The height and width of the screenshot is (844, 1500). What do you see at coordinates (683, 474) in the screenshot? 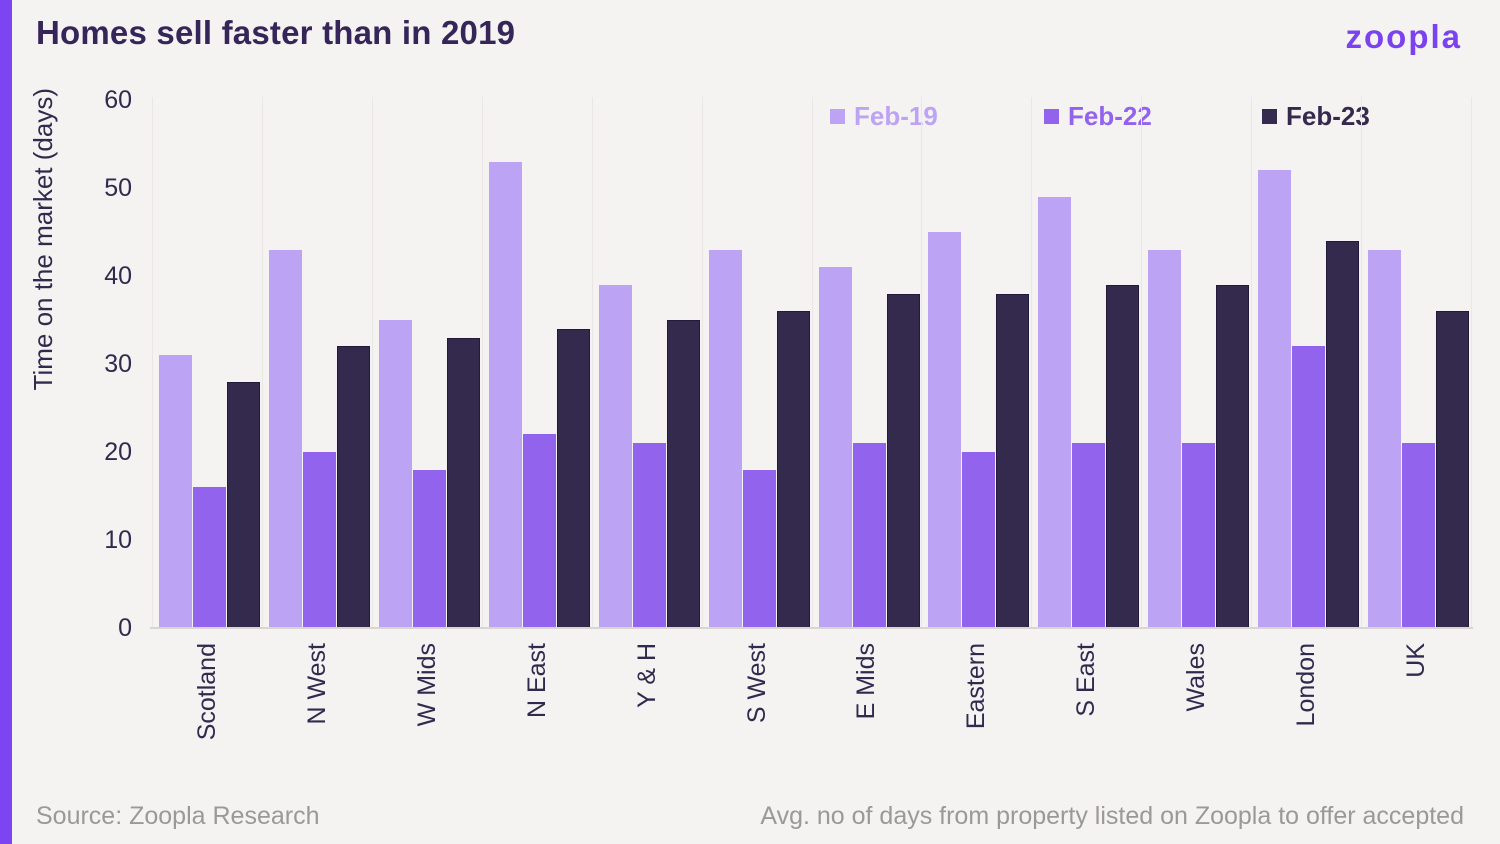
I see `bar-feb-23-y-h` at bounding box center [683, 474].